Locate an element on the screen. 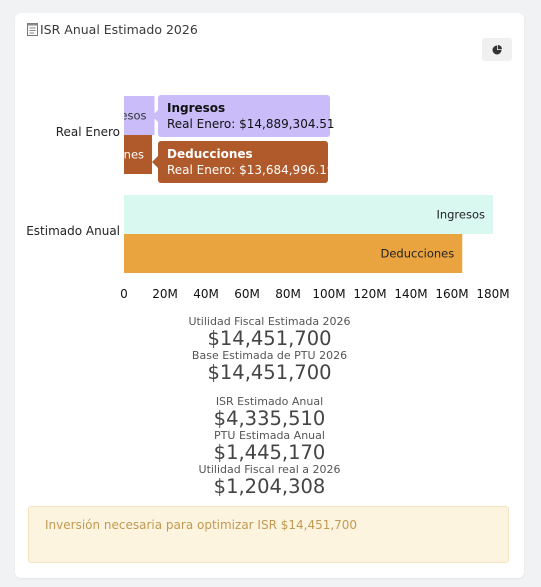 The width and height of the screenshot is (541, 587). document-icon is located at coordinates (32, 29).